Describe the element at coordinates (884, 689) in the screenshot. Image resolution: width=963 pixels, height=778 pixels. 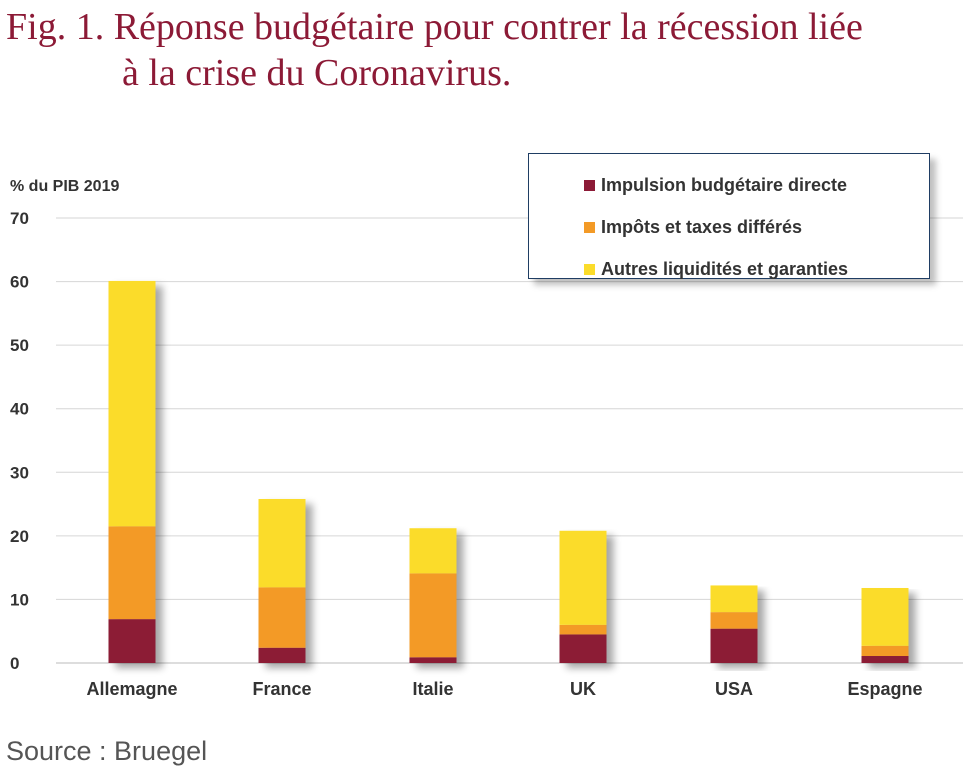
I see `category-label: Espagne` at that location.